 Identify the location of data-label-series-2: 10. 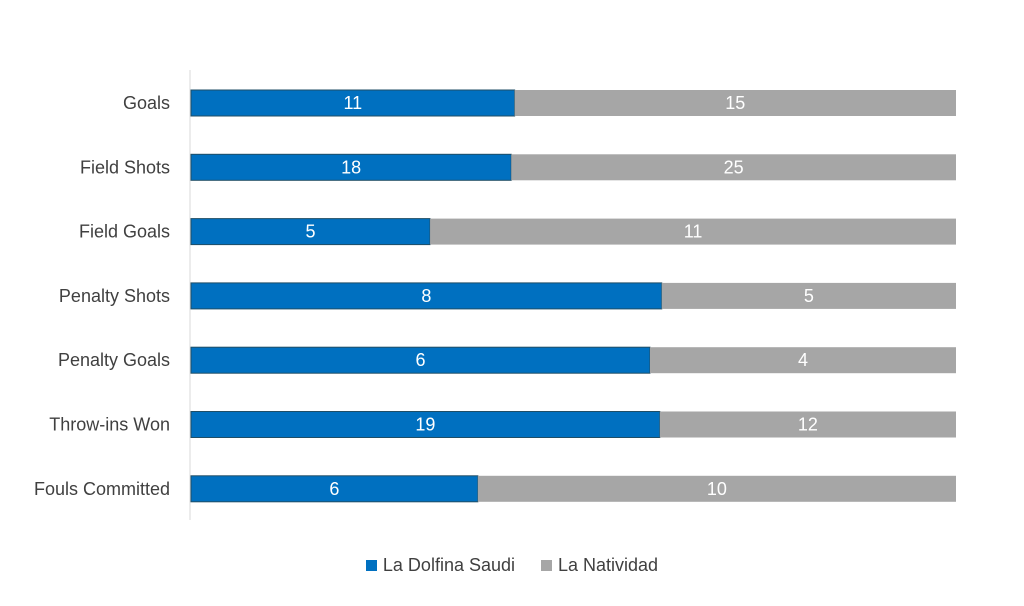
(717, 489).